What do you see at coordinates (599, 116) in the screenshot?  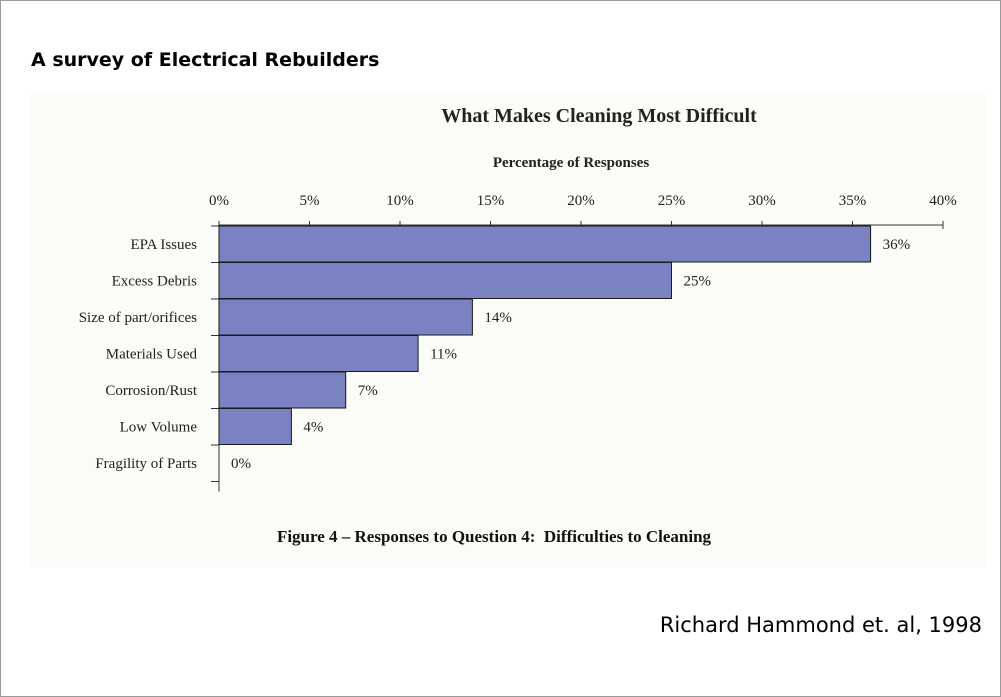 I see `chart-title: What Makes Cleaning Most Difficult` at bounding box center [599, 116].